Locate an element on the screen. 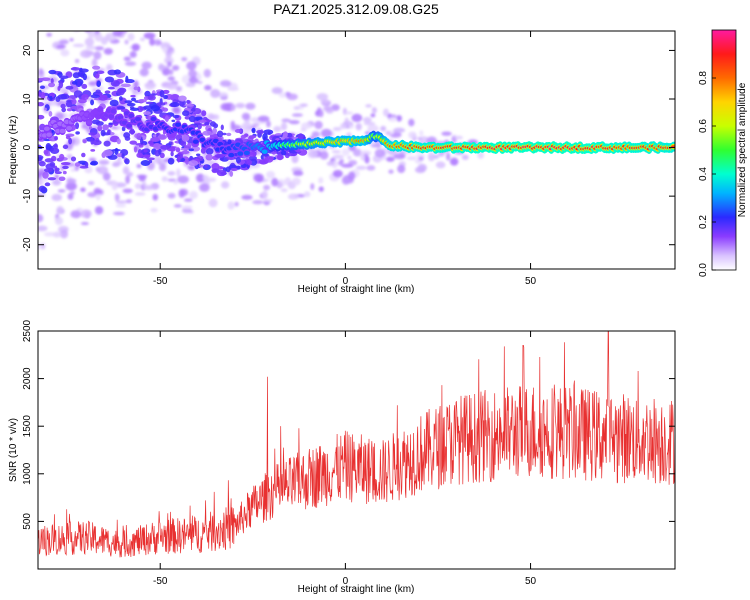  x-tick-label: 0 is located at coordinates (346, 581).